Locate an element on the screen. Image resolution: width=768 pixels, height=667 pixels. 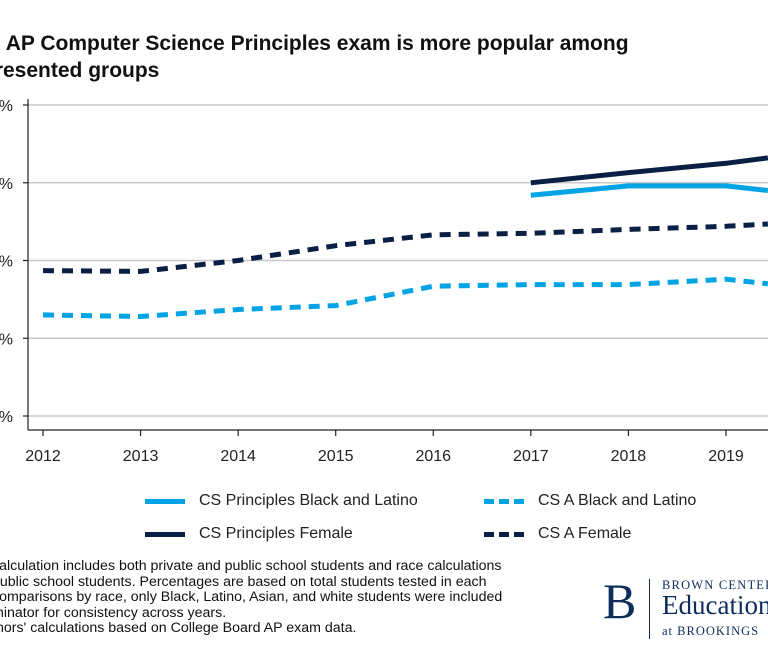
x-tick-label: 2015 is located at coordinates (336, 456).